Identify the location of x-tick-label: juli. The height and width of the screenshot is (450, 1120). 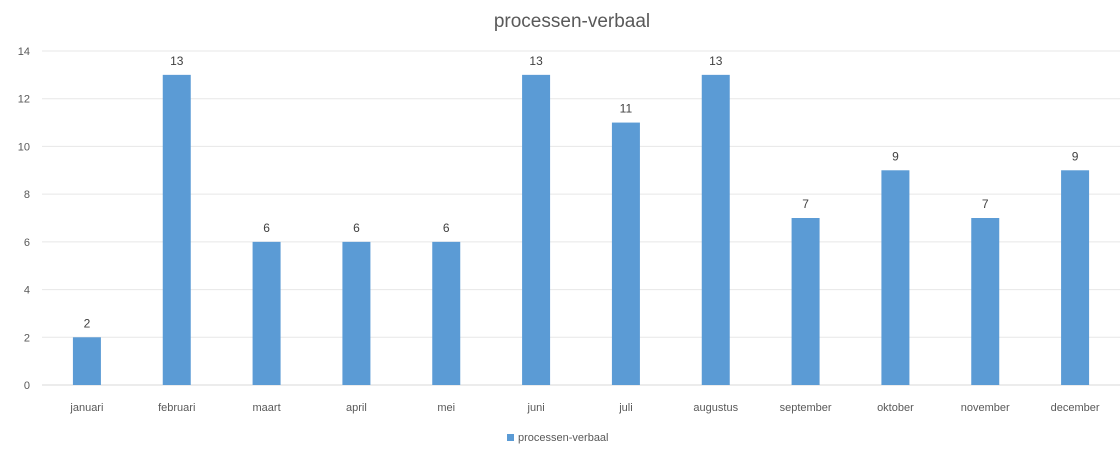
(625, 408).